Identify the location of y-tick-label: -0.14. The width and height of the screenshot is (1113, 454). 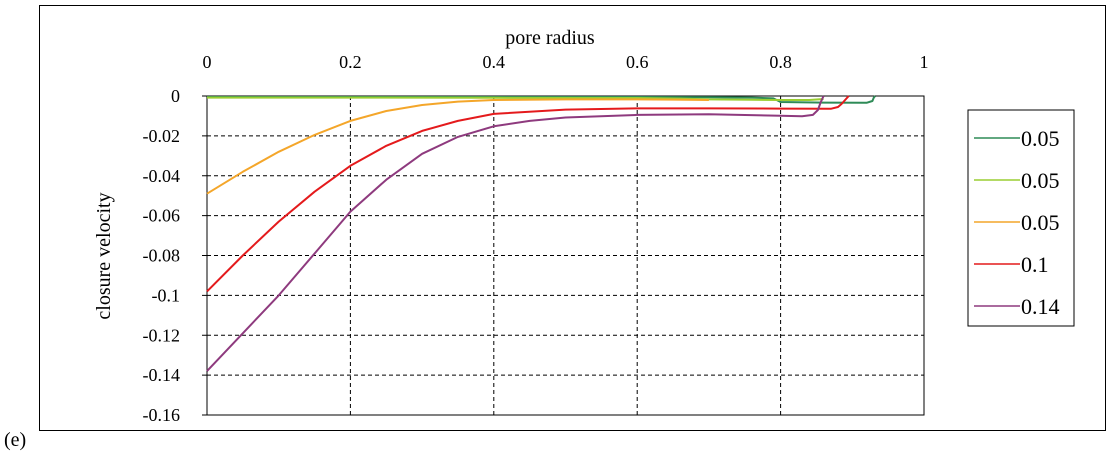
(162, 375).